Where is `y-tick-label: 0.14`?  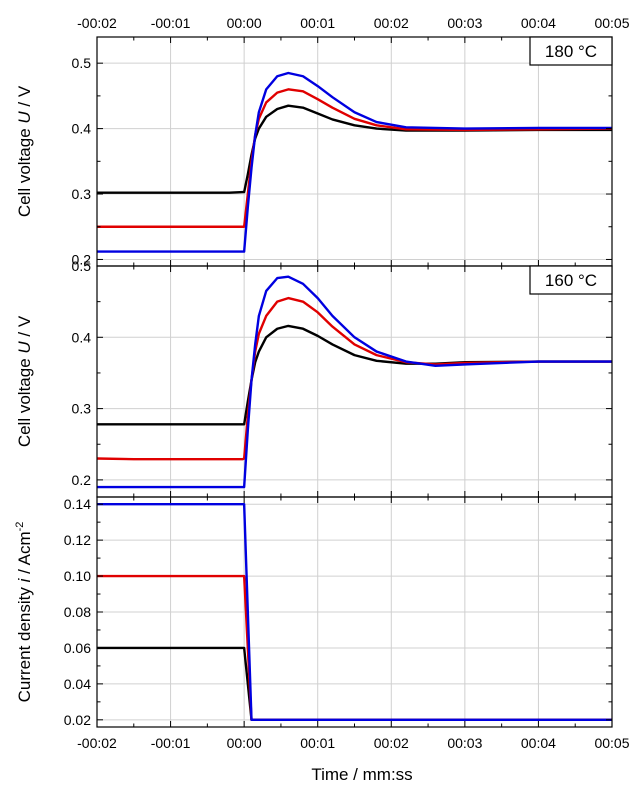
y-tick-label: 0.14 is located at coordinates (77, 504).